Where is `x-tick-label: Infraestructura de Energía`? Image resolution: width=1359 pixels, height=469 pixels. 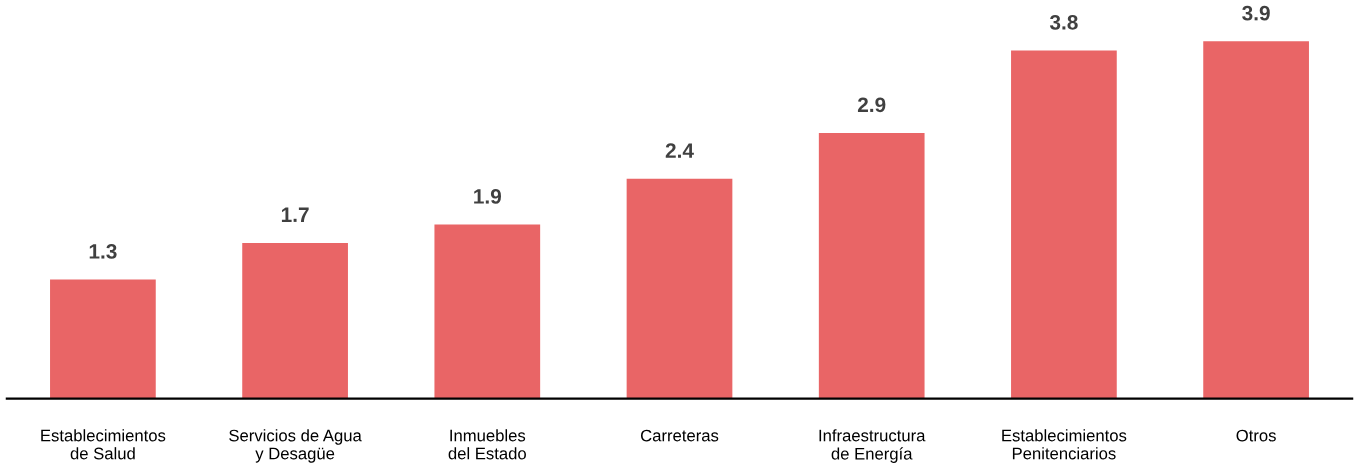 x-tick-label: Infraestructura de Energía is located at coordinates (872, 446).